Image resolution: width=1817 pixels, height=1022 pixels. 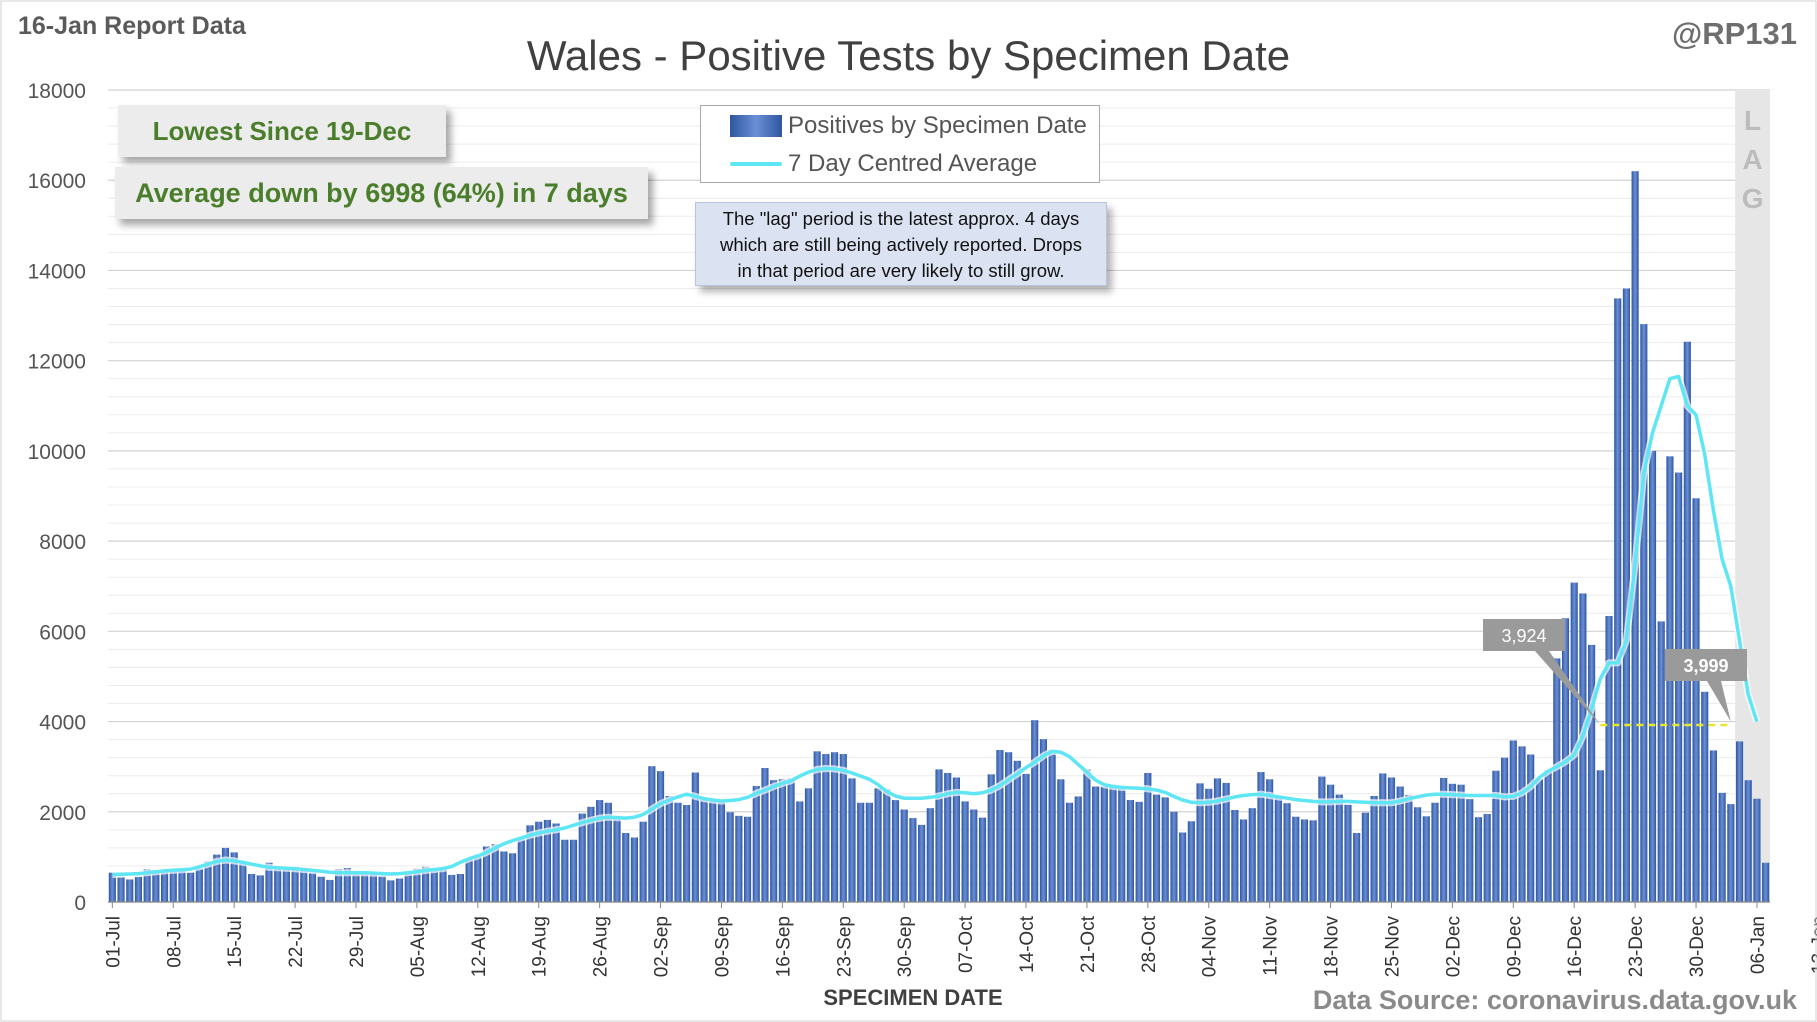 What do you see at coordinates (62, 542) in the screenshot?
I see `y-tick-label: 8000` at bounding box center [62, 542].